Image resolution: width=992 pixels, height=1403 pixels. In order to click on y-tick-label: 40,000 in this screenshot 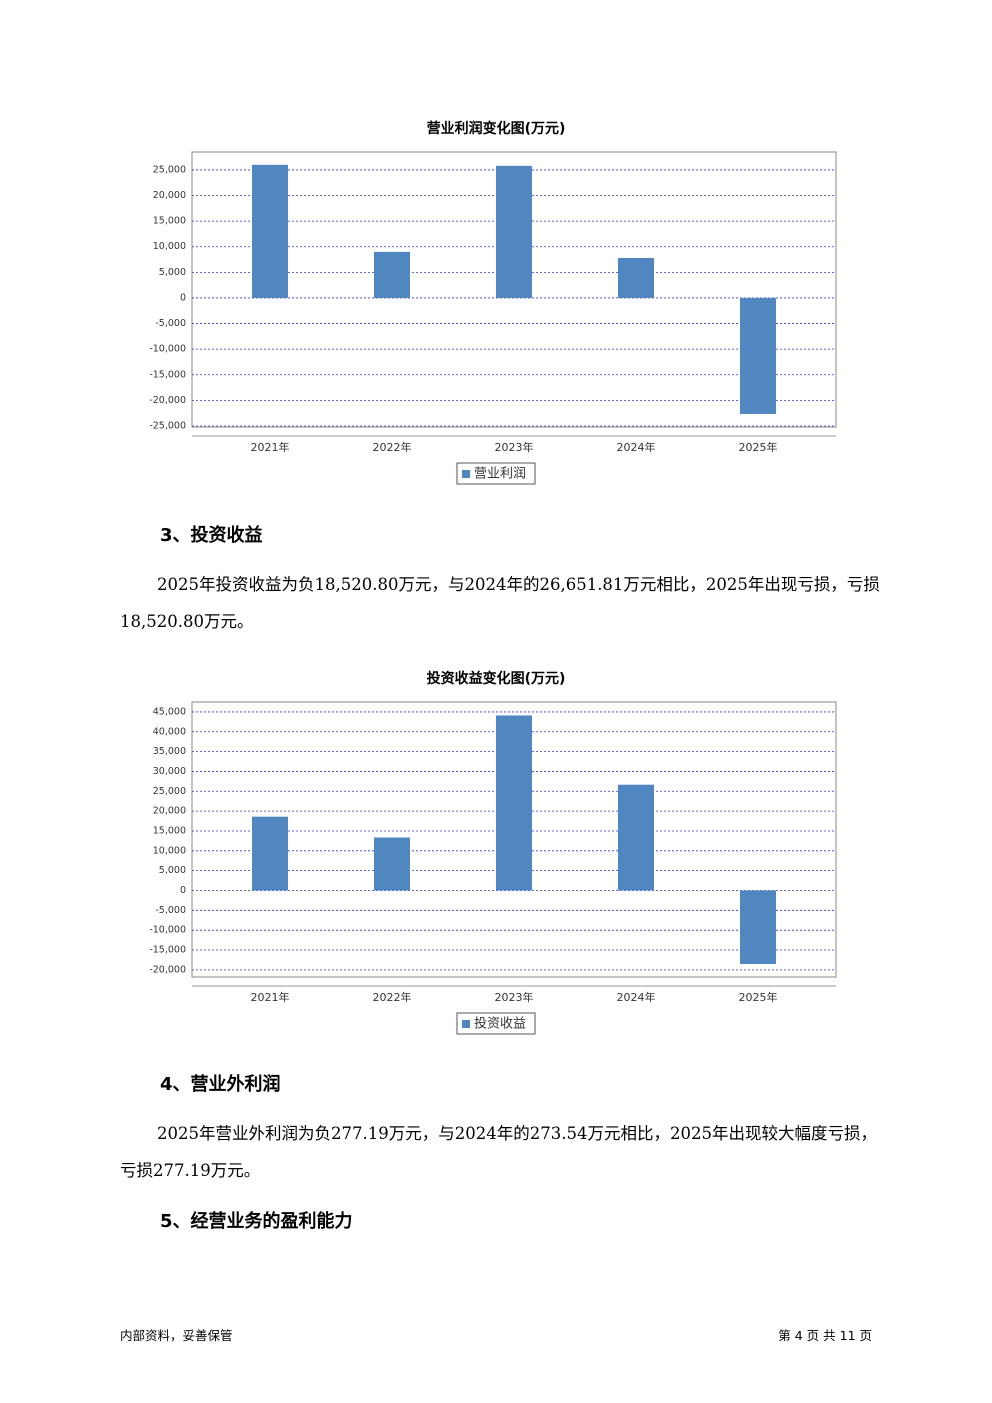, I will do `click(169, 731)`.